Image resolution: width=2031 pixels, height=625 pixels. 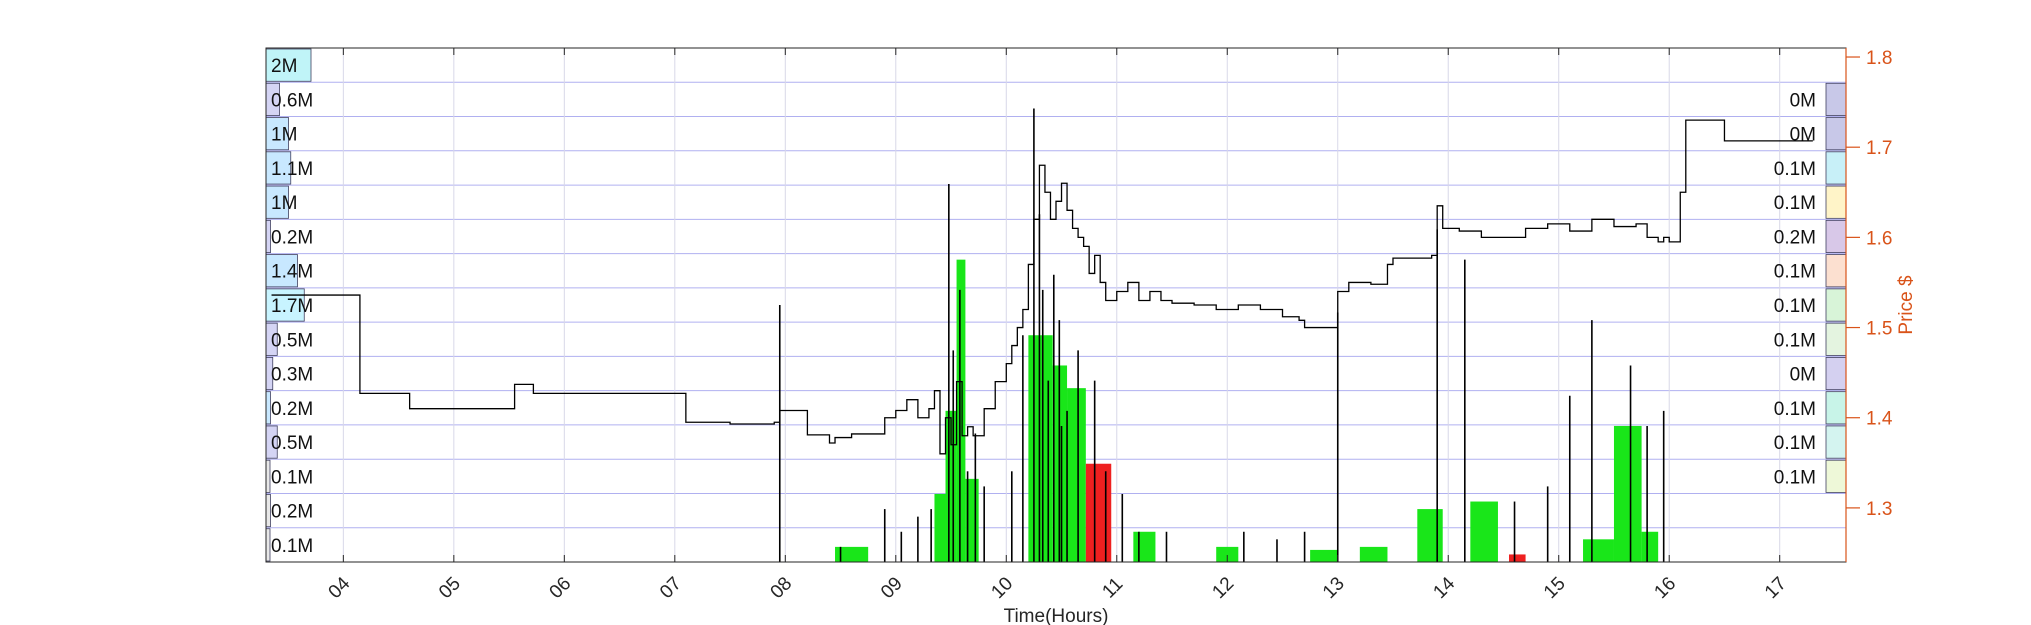 What do you see at coordinates (671, 588) in the screenshot?
I see `x-tick-label: 07` at bounding box center [671, 588].